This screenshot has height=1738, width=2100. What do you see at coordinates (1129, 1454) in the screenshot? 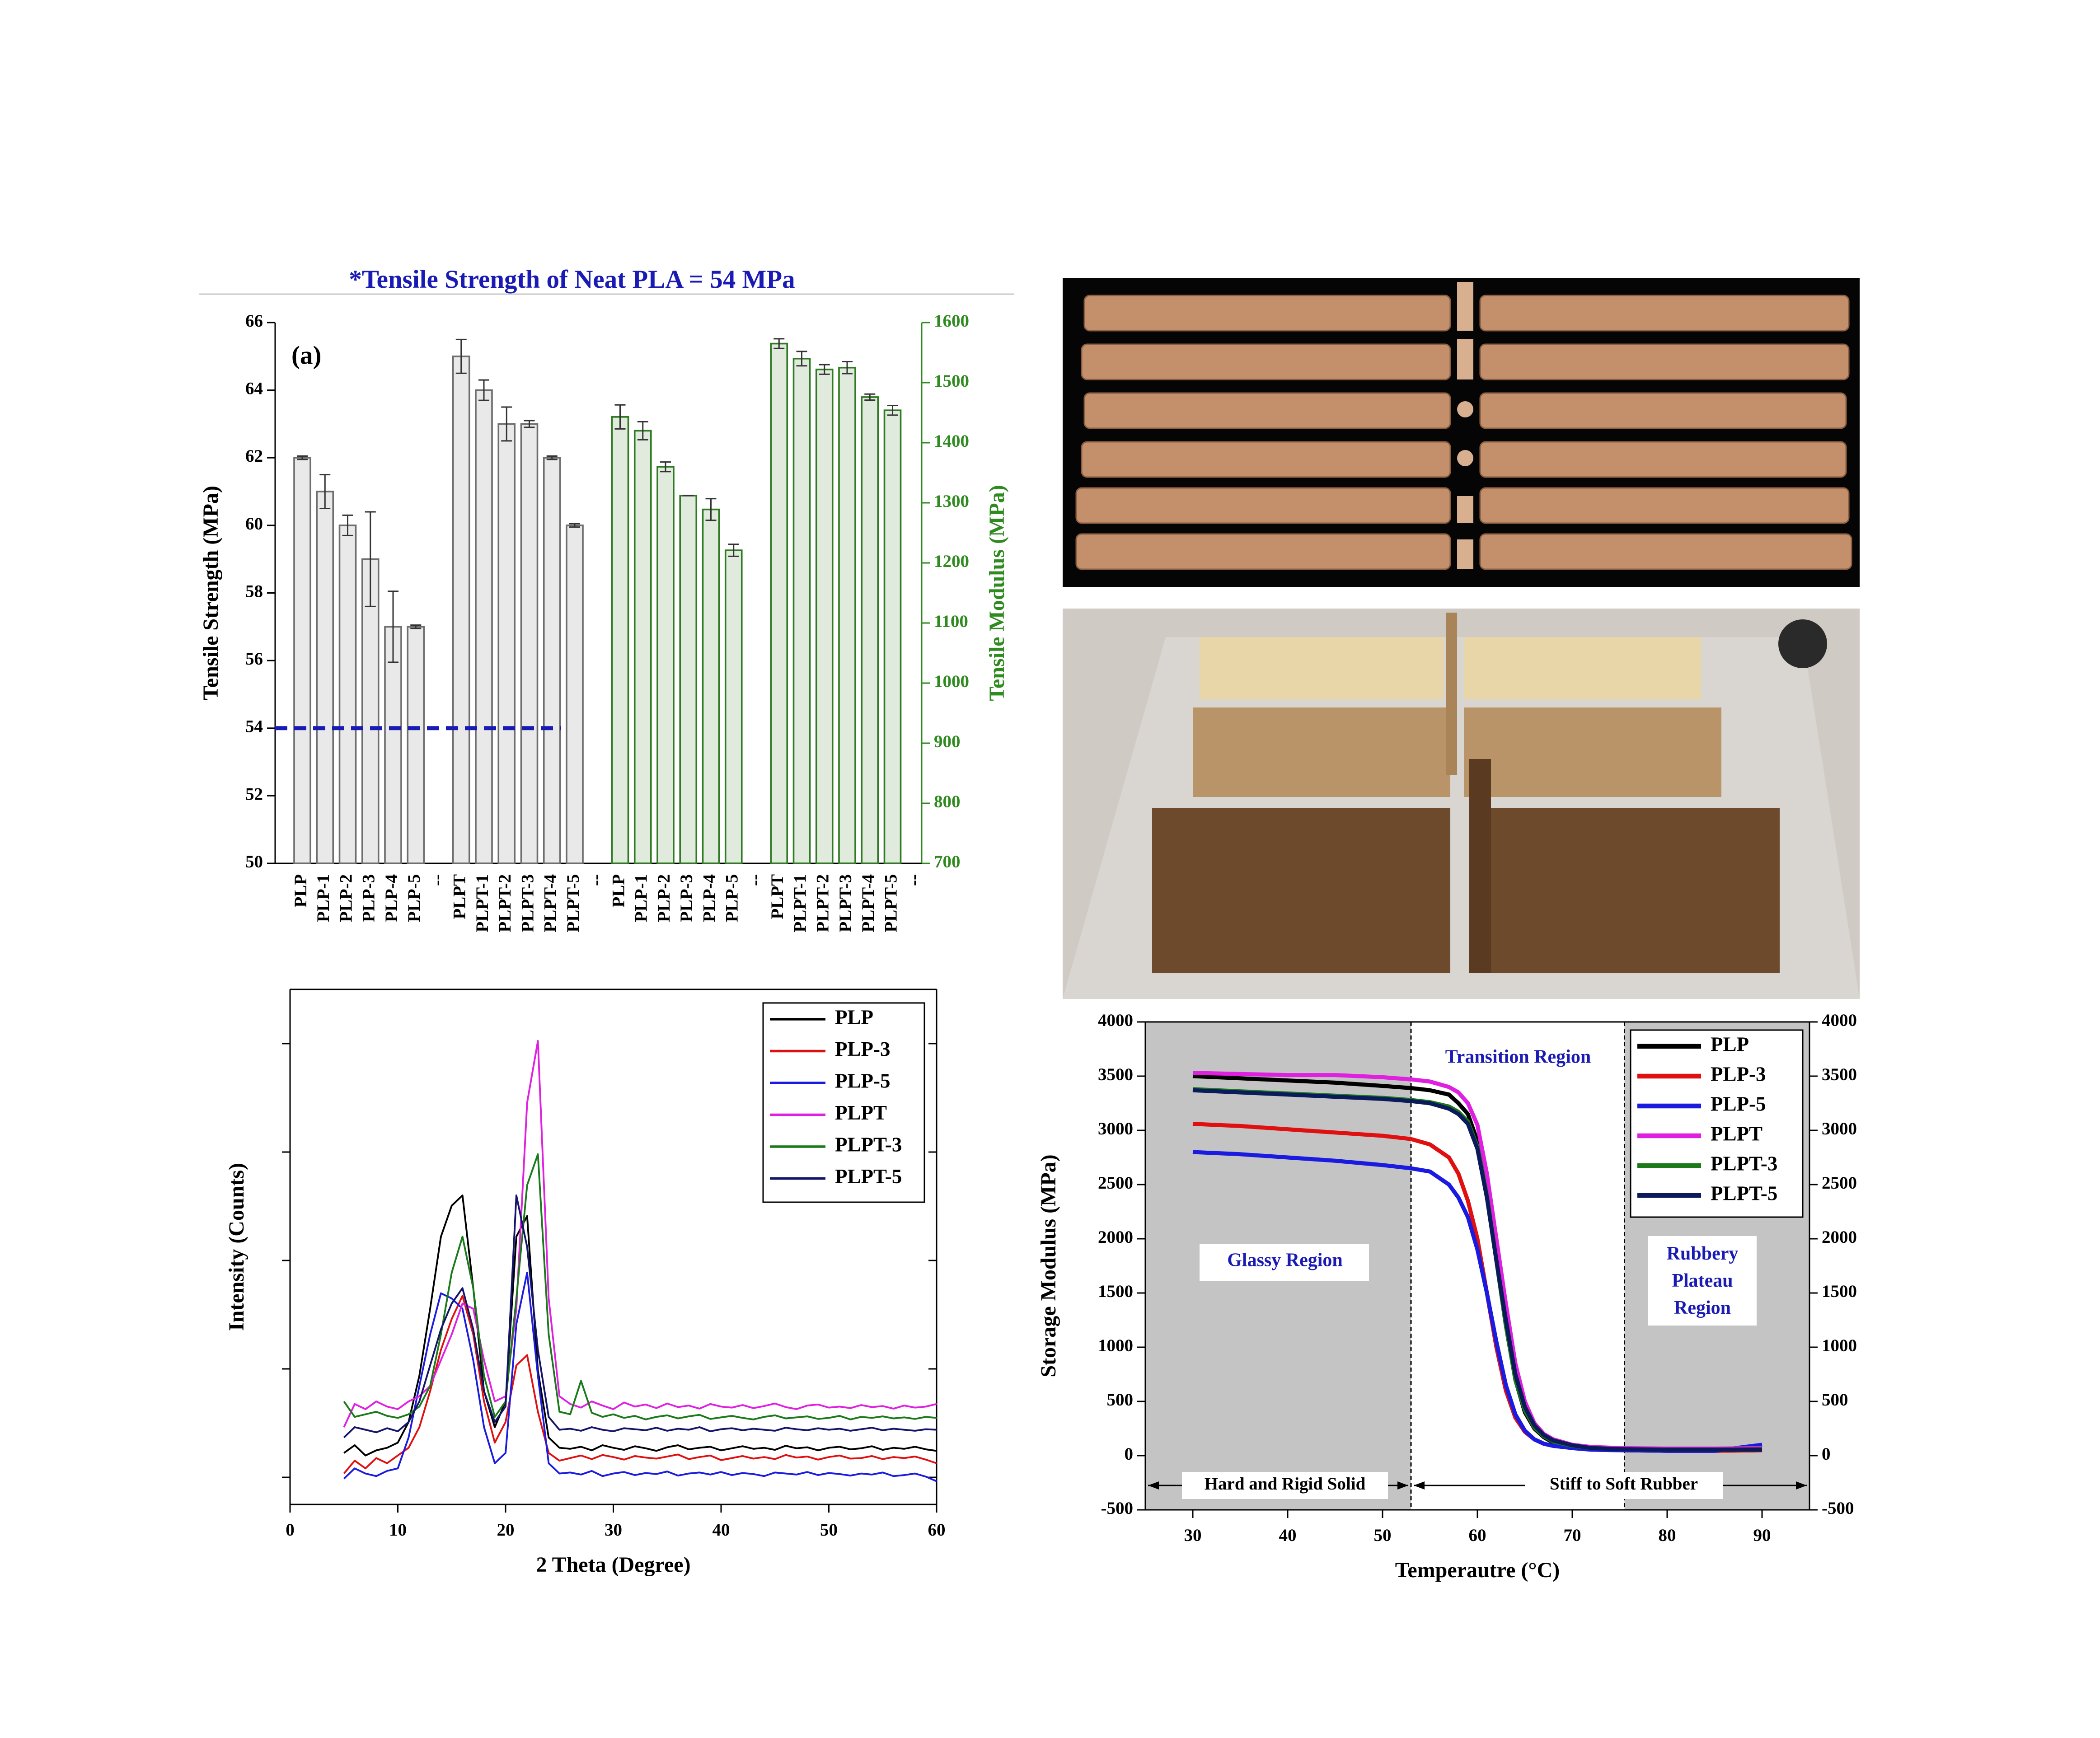
I see `y-tick-label: 0` at bounding box center [1129, 1454].